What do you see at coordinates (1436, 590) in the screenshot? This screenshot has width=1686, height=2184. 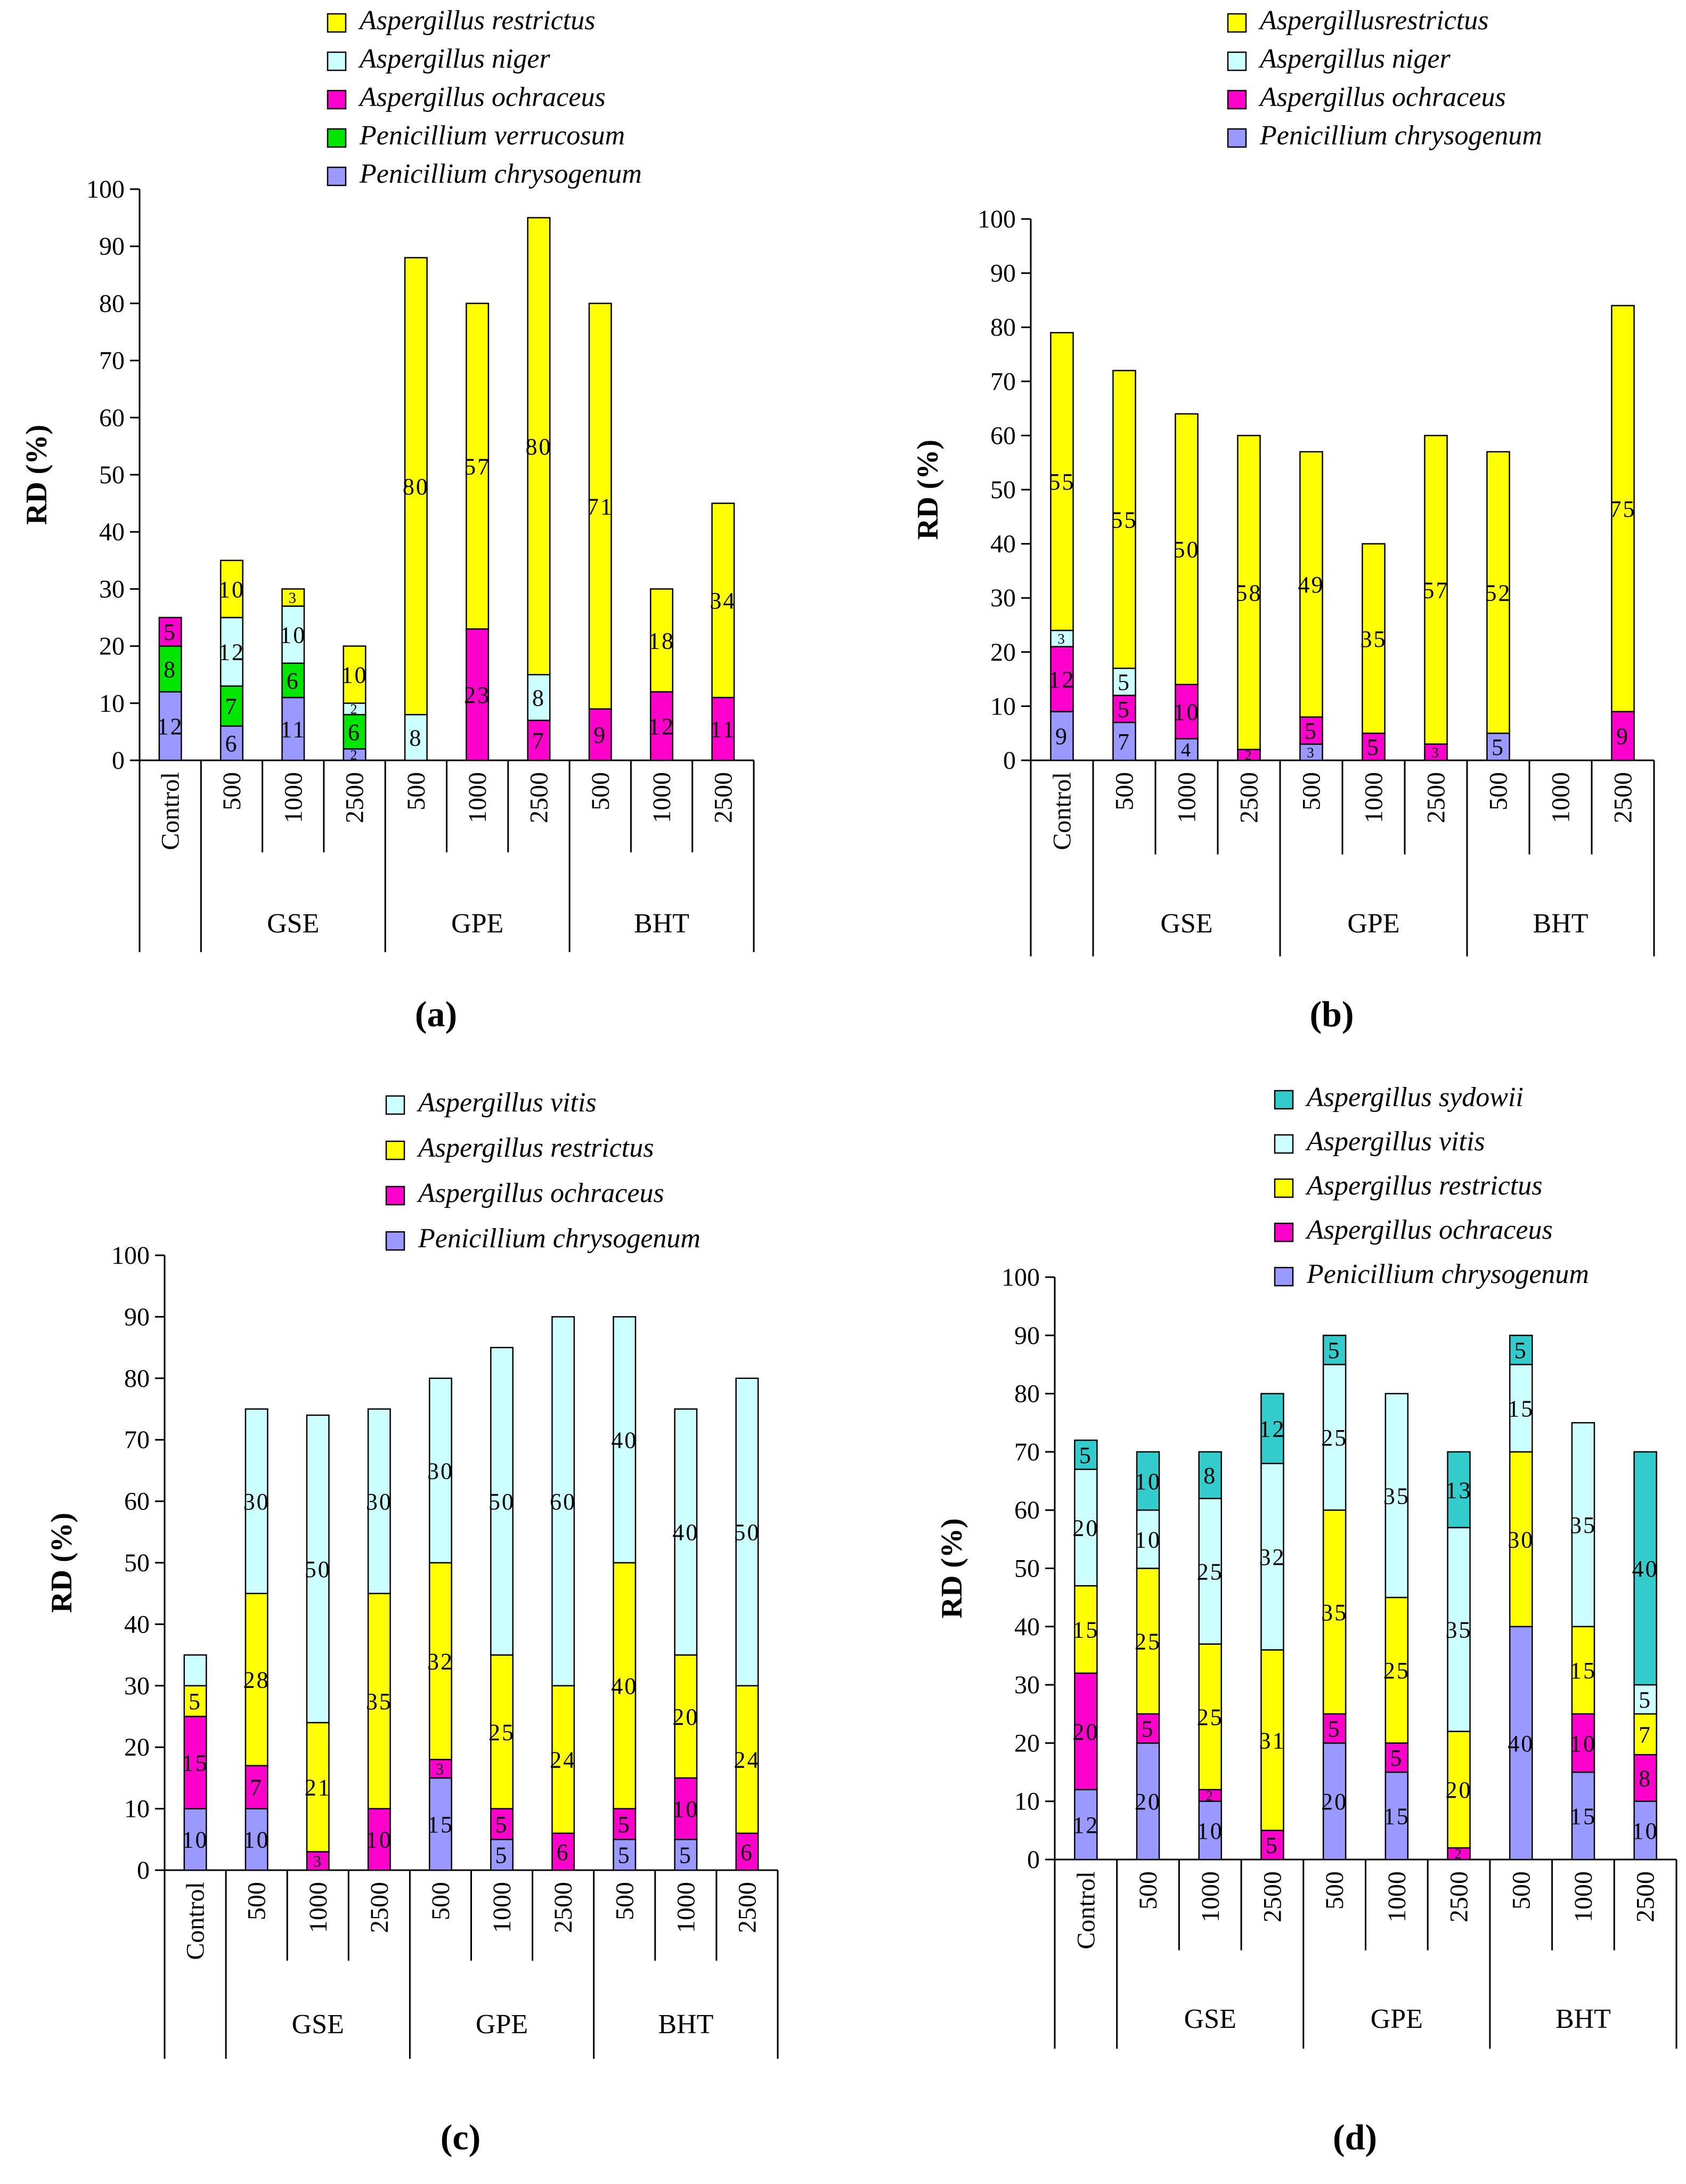 I see `data-label: 57` at bounding box center [1436, 590].